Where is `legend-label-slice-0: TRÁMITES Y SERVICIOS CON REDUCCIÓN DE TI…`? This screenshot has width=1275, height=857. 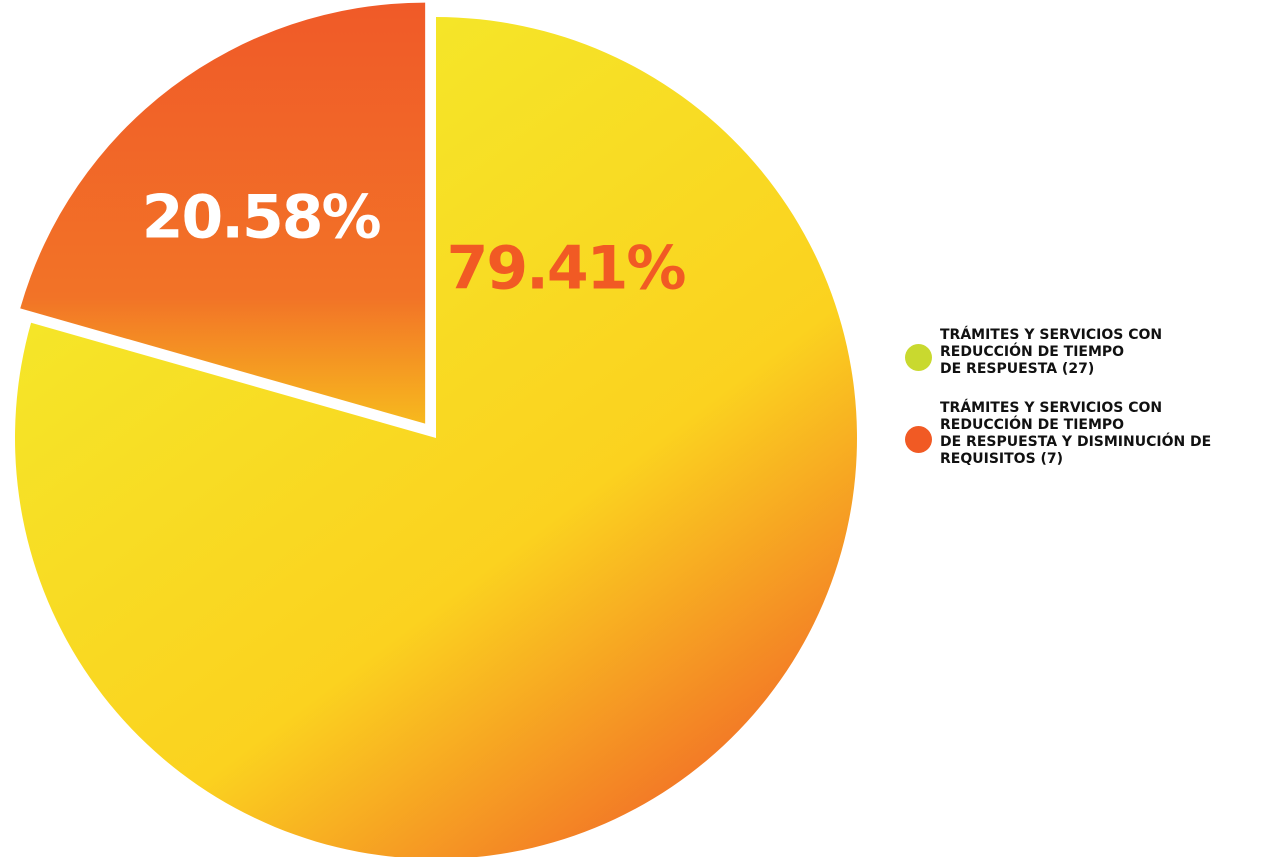 legend-label-slice-0: TRÁMITES Y SERVICIOS CON REDUCCIÓN DE TI… is located at coordinates (1051, 352).